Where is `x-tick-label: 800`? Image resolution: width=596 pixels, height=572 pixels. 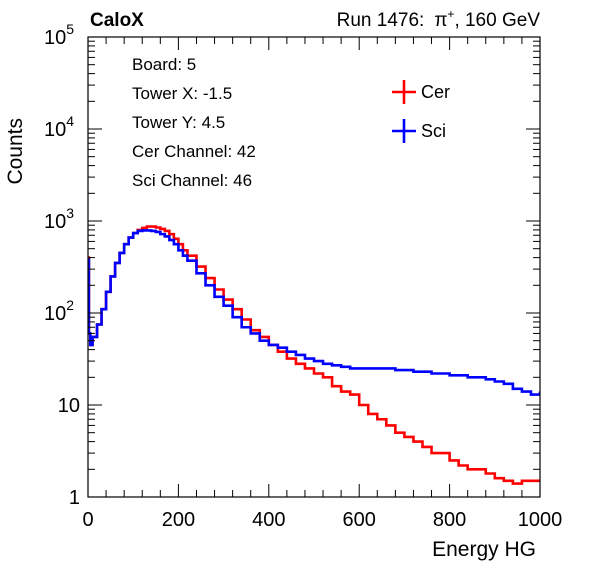
x-tick-label: 800 is located at coordinates (449, 520).